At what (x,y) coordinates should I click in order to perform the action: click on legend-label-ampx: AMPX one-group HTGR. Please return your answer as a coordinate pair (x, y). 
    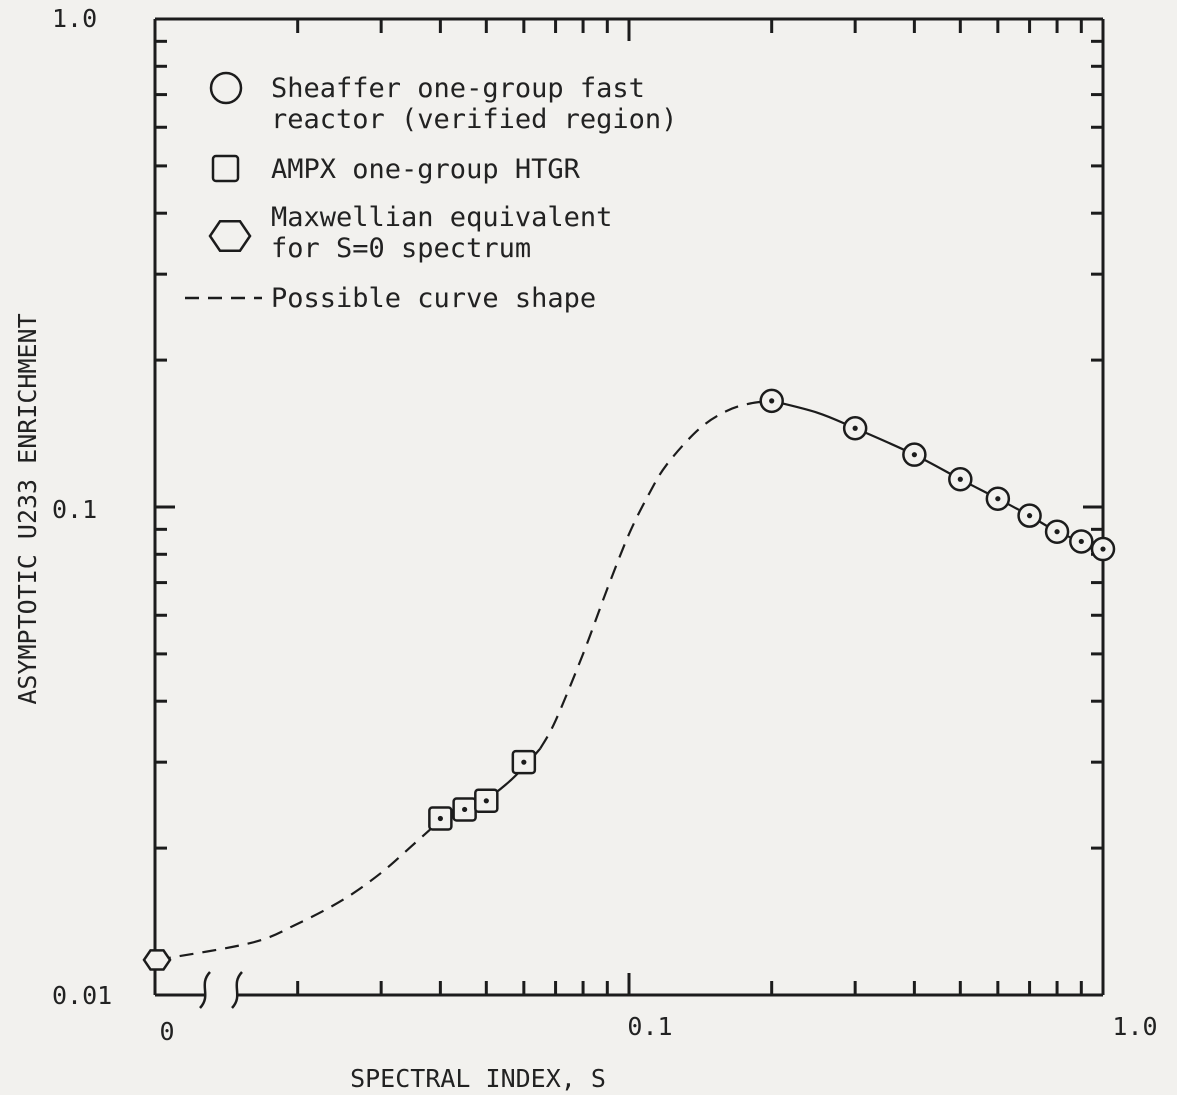
    Looking at the image, I should click on (426, 169).